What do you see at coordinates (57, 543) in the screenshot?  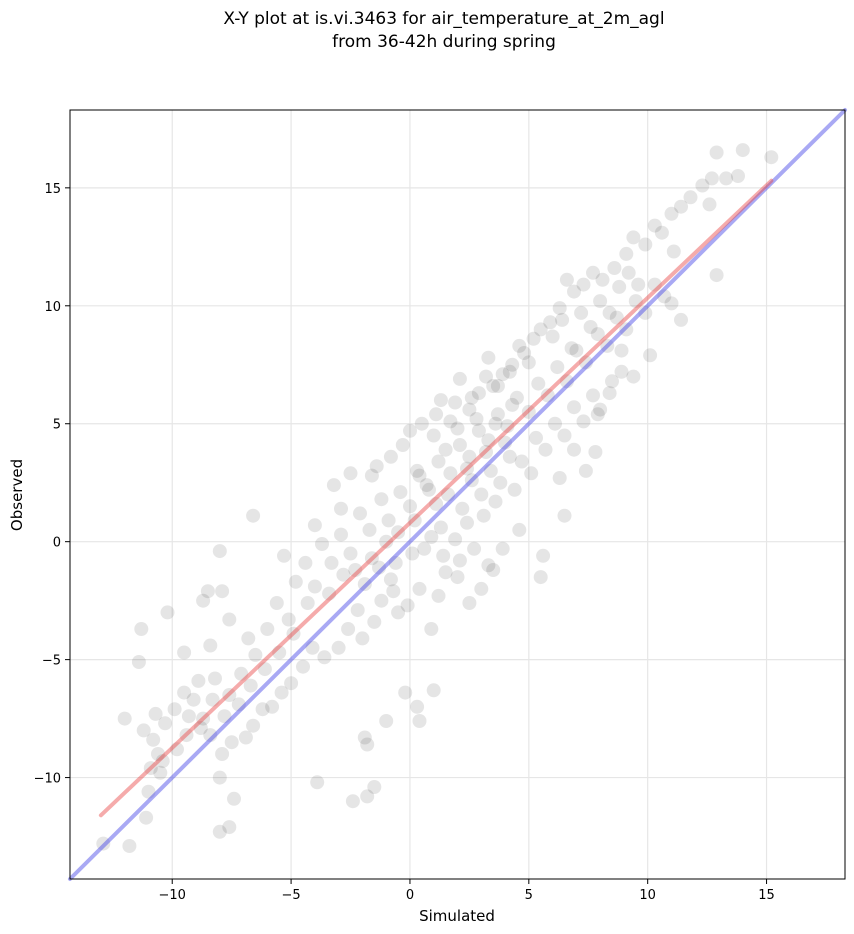 I see `y-tick-label: 0` at bounding box center [57, 543].